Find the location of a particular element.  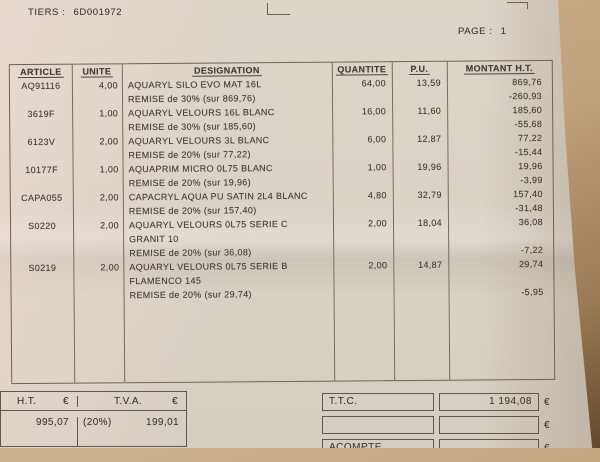

acompte-label: ACOMPTE is located at coordinates (378, 443).